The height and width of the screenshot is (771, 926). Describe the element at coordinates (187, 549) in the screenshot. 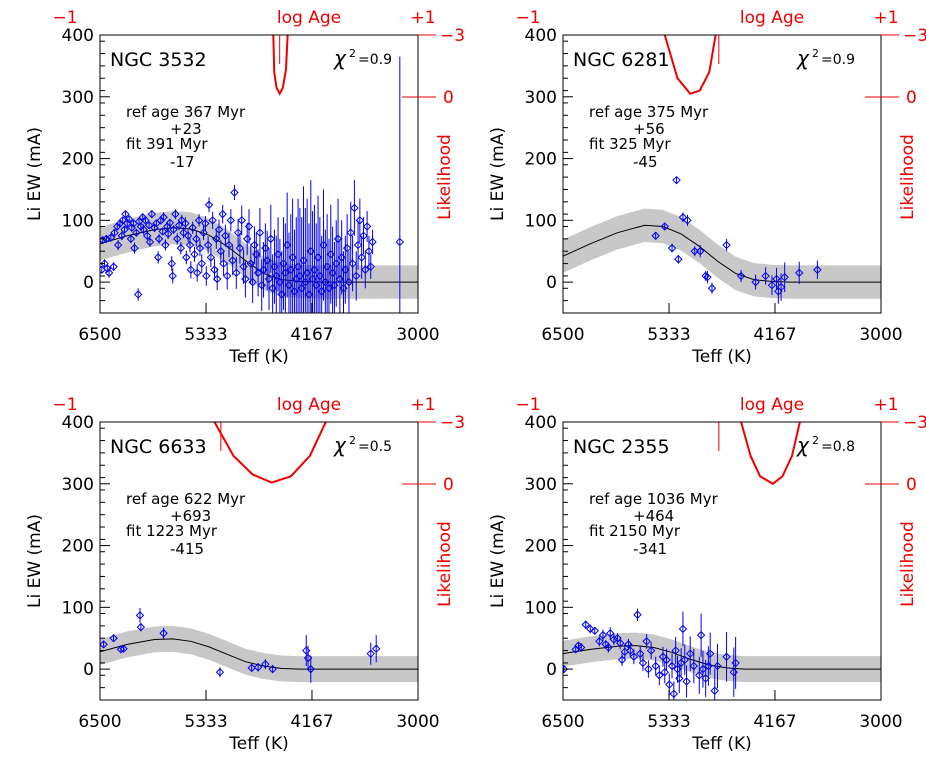

I see `fit-age-error: -415` at that location.